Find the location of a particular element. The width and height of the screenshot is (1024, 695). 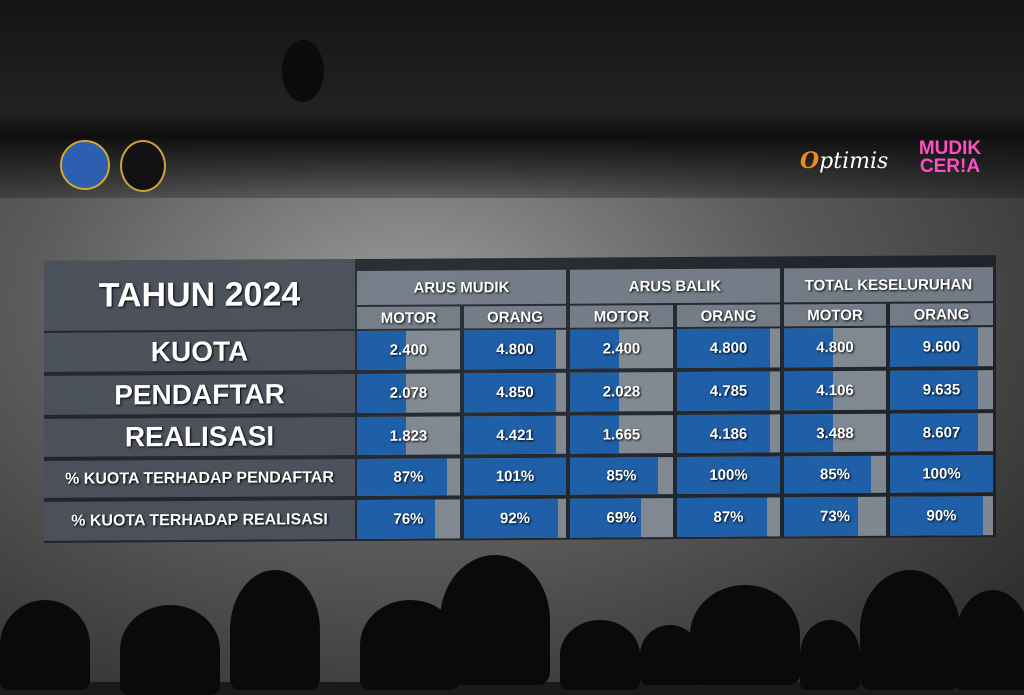

cell-value: 90% is located at coordinates (941, 516).